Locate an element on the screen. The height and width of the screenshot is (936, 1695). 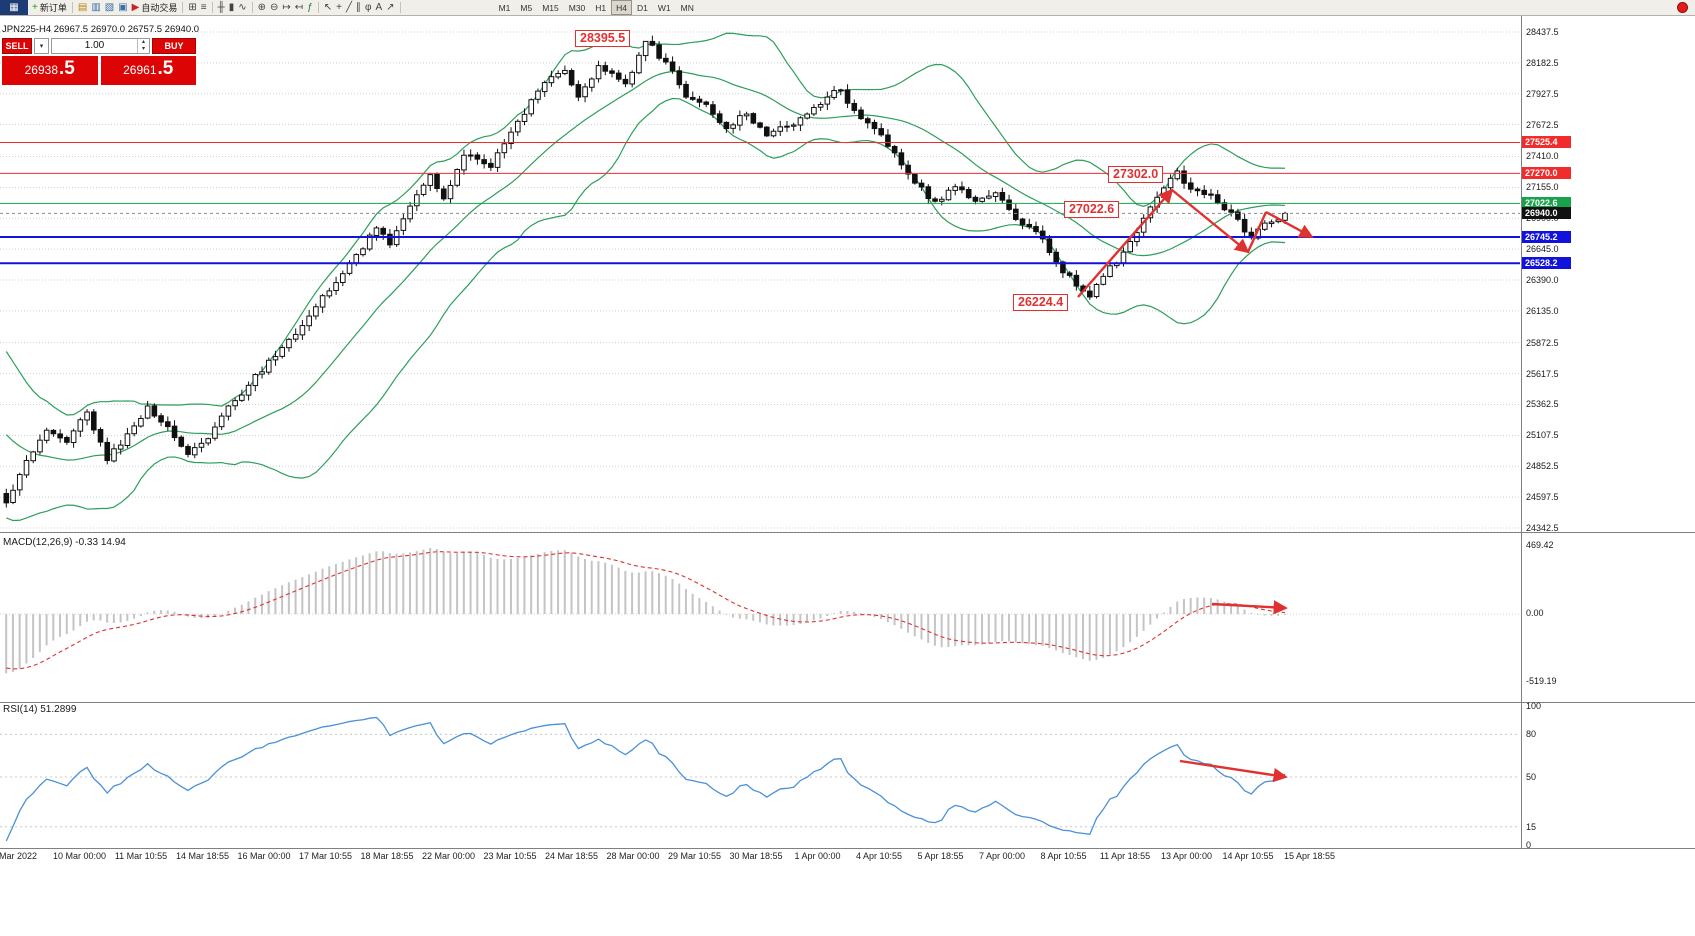
time-tick-label: Mar 2022 is located at coordinates (19, 856).